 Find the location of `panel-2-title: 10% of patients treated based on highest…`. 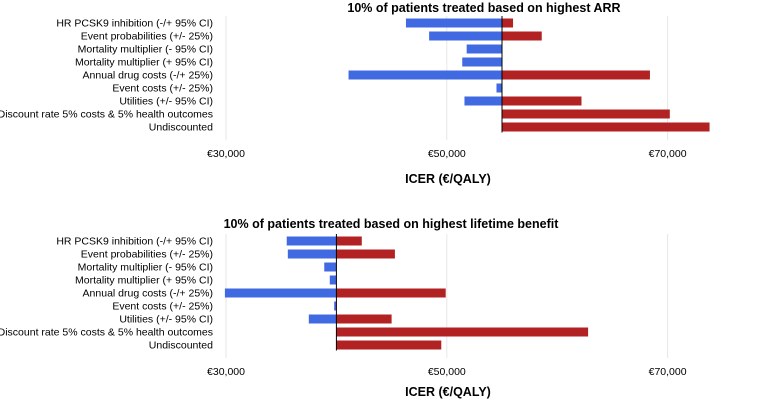

panel-2-title: 10% of patients treated based on highest… is located at coordinates (392, 224).